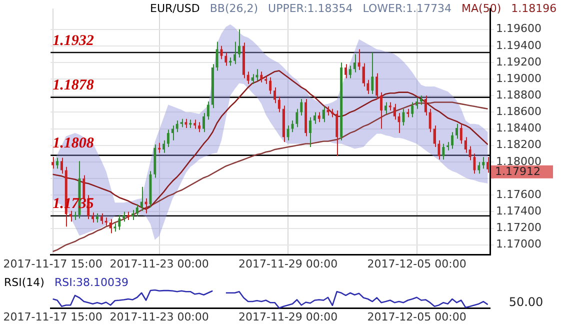 This screenshot has height=326, width=562. I want to click on annotation: EUR/USD, so click(175, 8).